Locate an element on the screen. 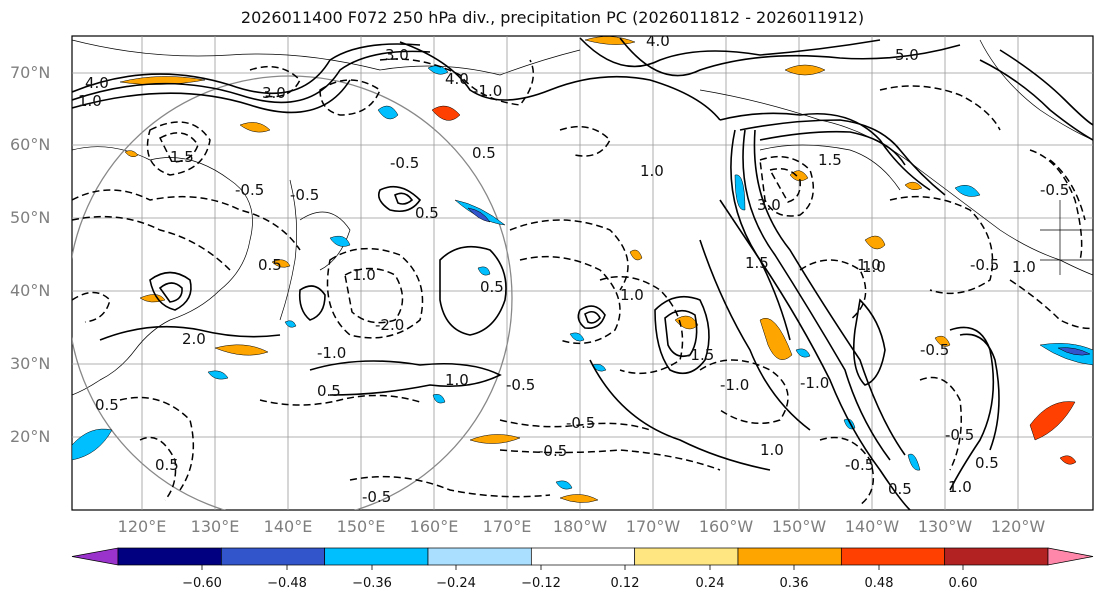  lon-label: 140°W is located at coordinates (872, 526).